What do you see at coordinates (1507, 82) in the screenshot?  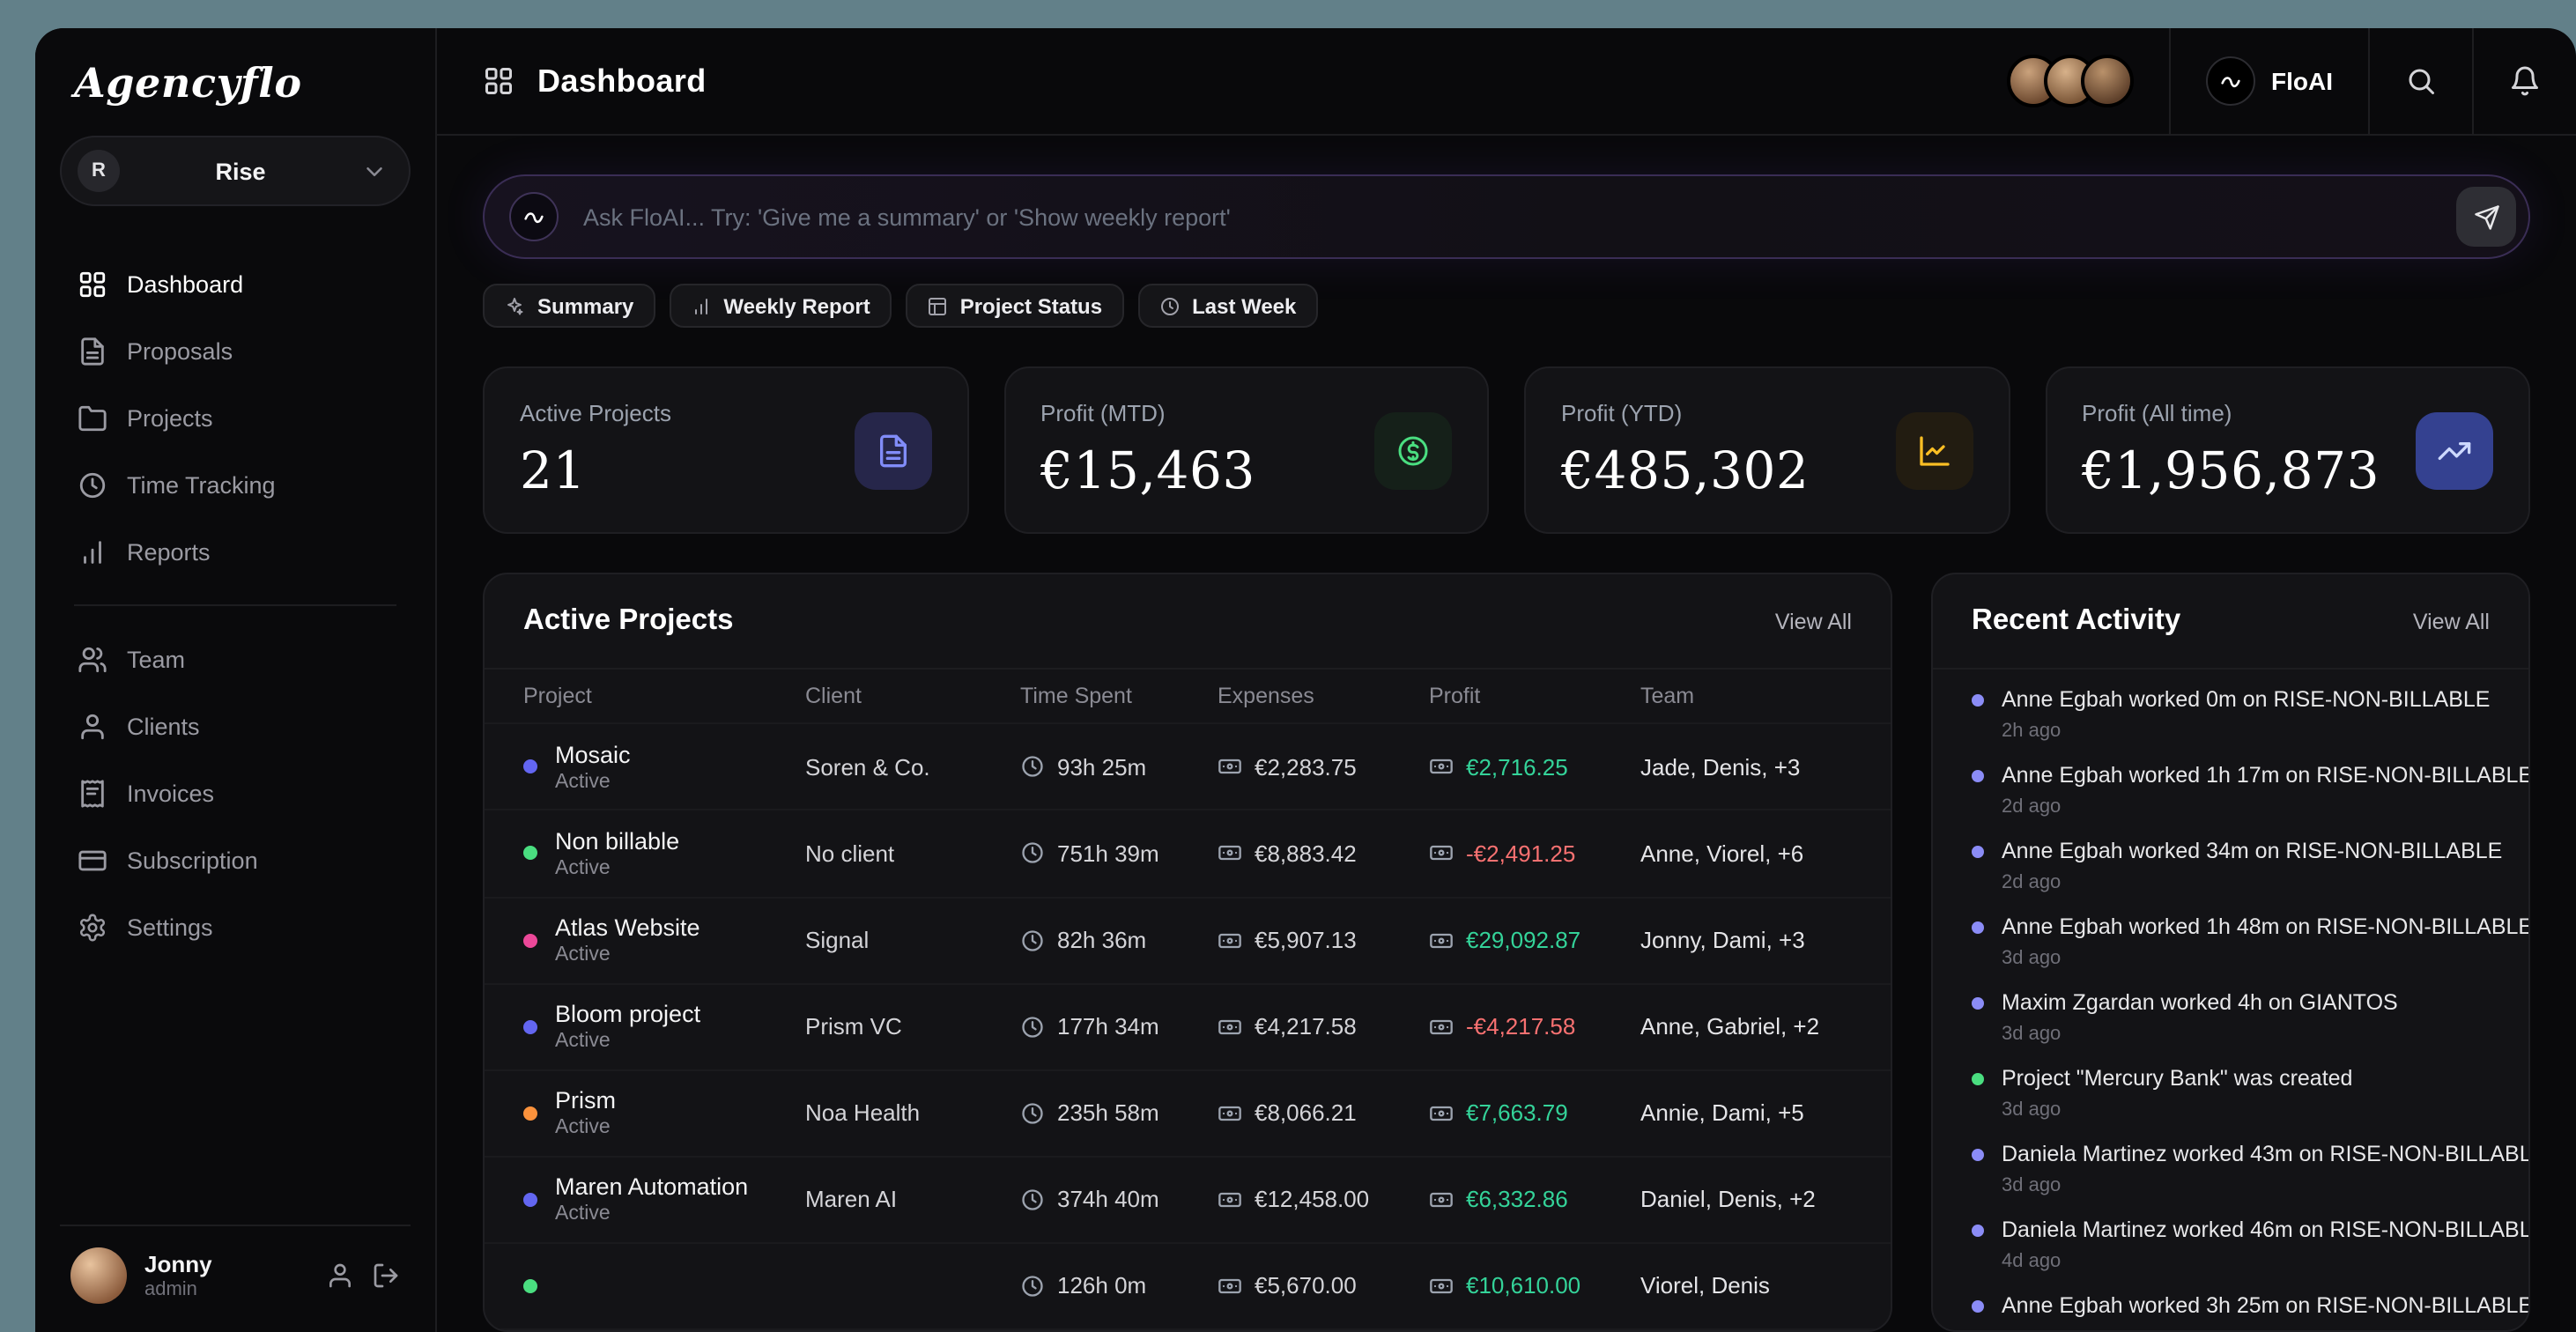 I see `top-bar: Dashboard FloAI` at bounding box center [1507, 82].